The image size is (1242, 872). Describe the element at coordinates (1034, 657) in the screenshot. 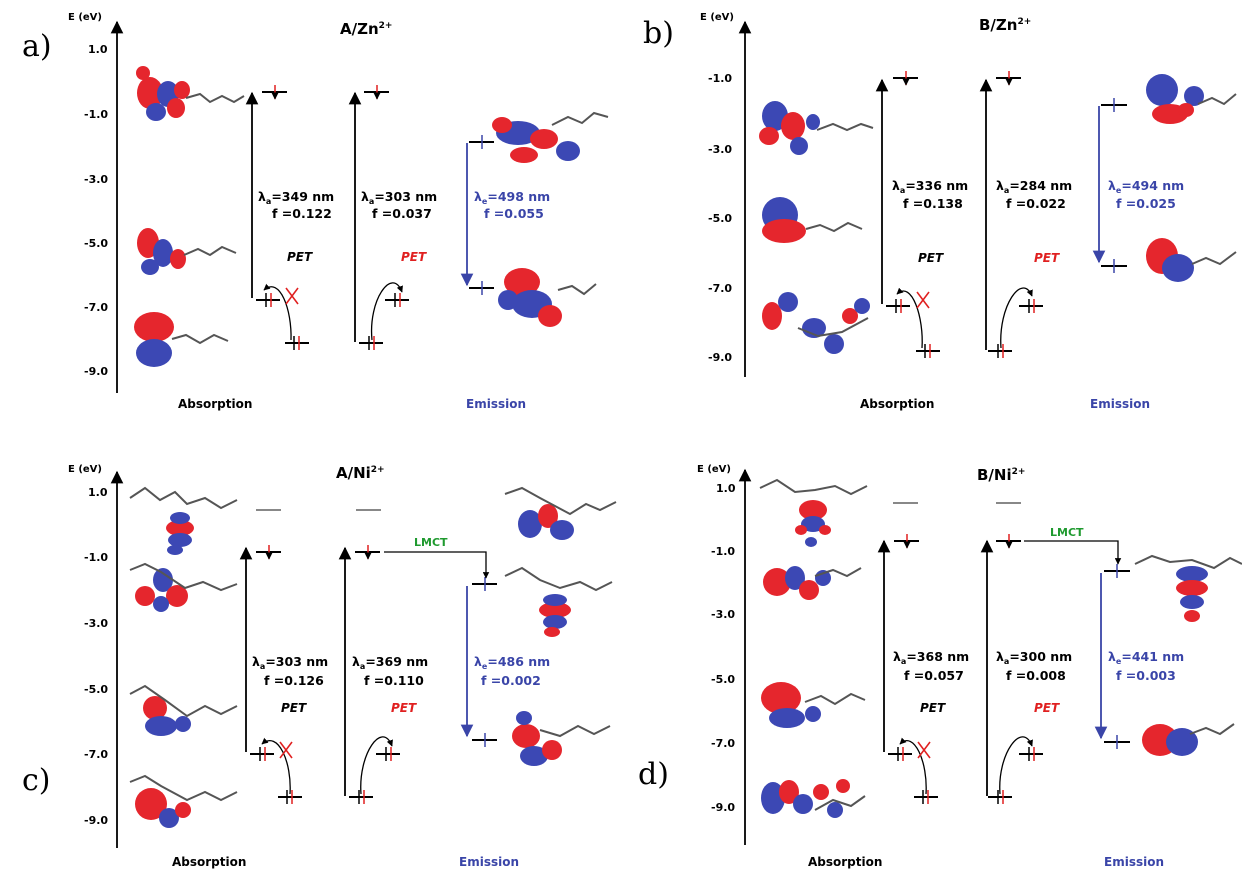

I see `transition-label: λa=300 nm` at that location.